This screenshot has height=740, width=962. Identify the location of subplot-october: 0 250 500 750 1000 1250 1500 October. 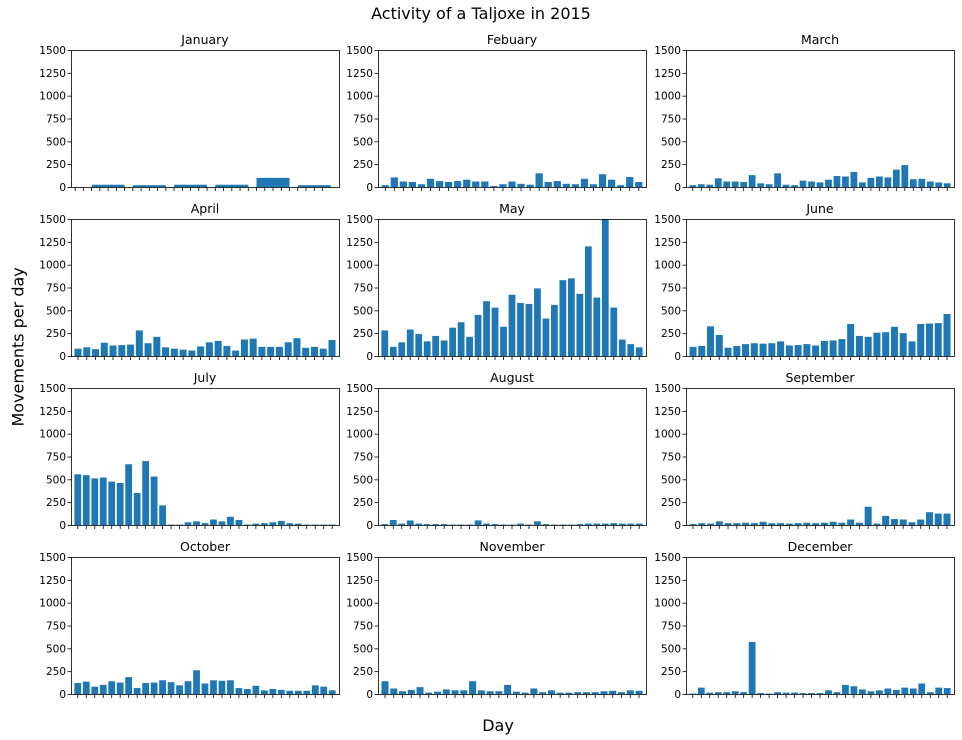
(189, 620).